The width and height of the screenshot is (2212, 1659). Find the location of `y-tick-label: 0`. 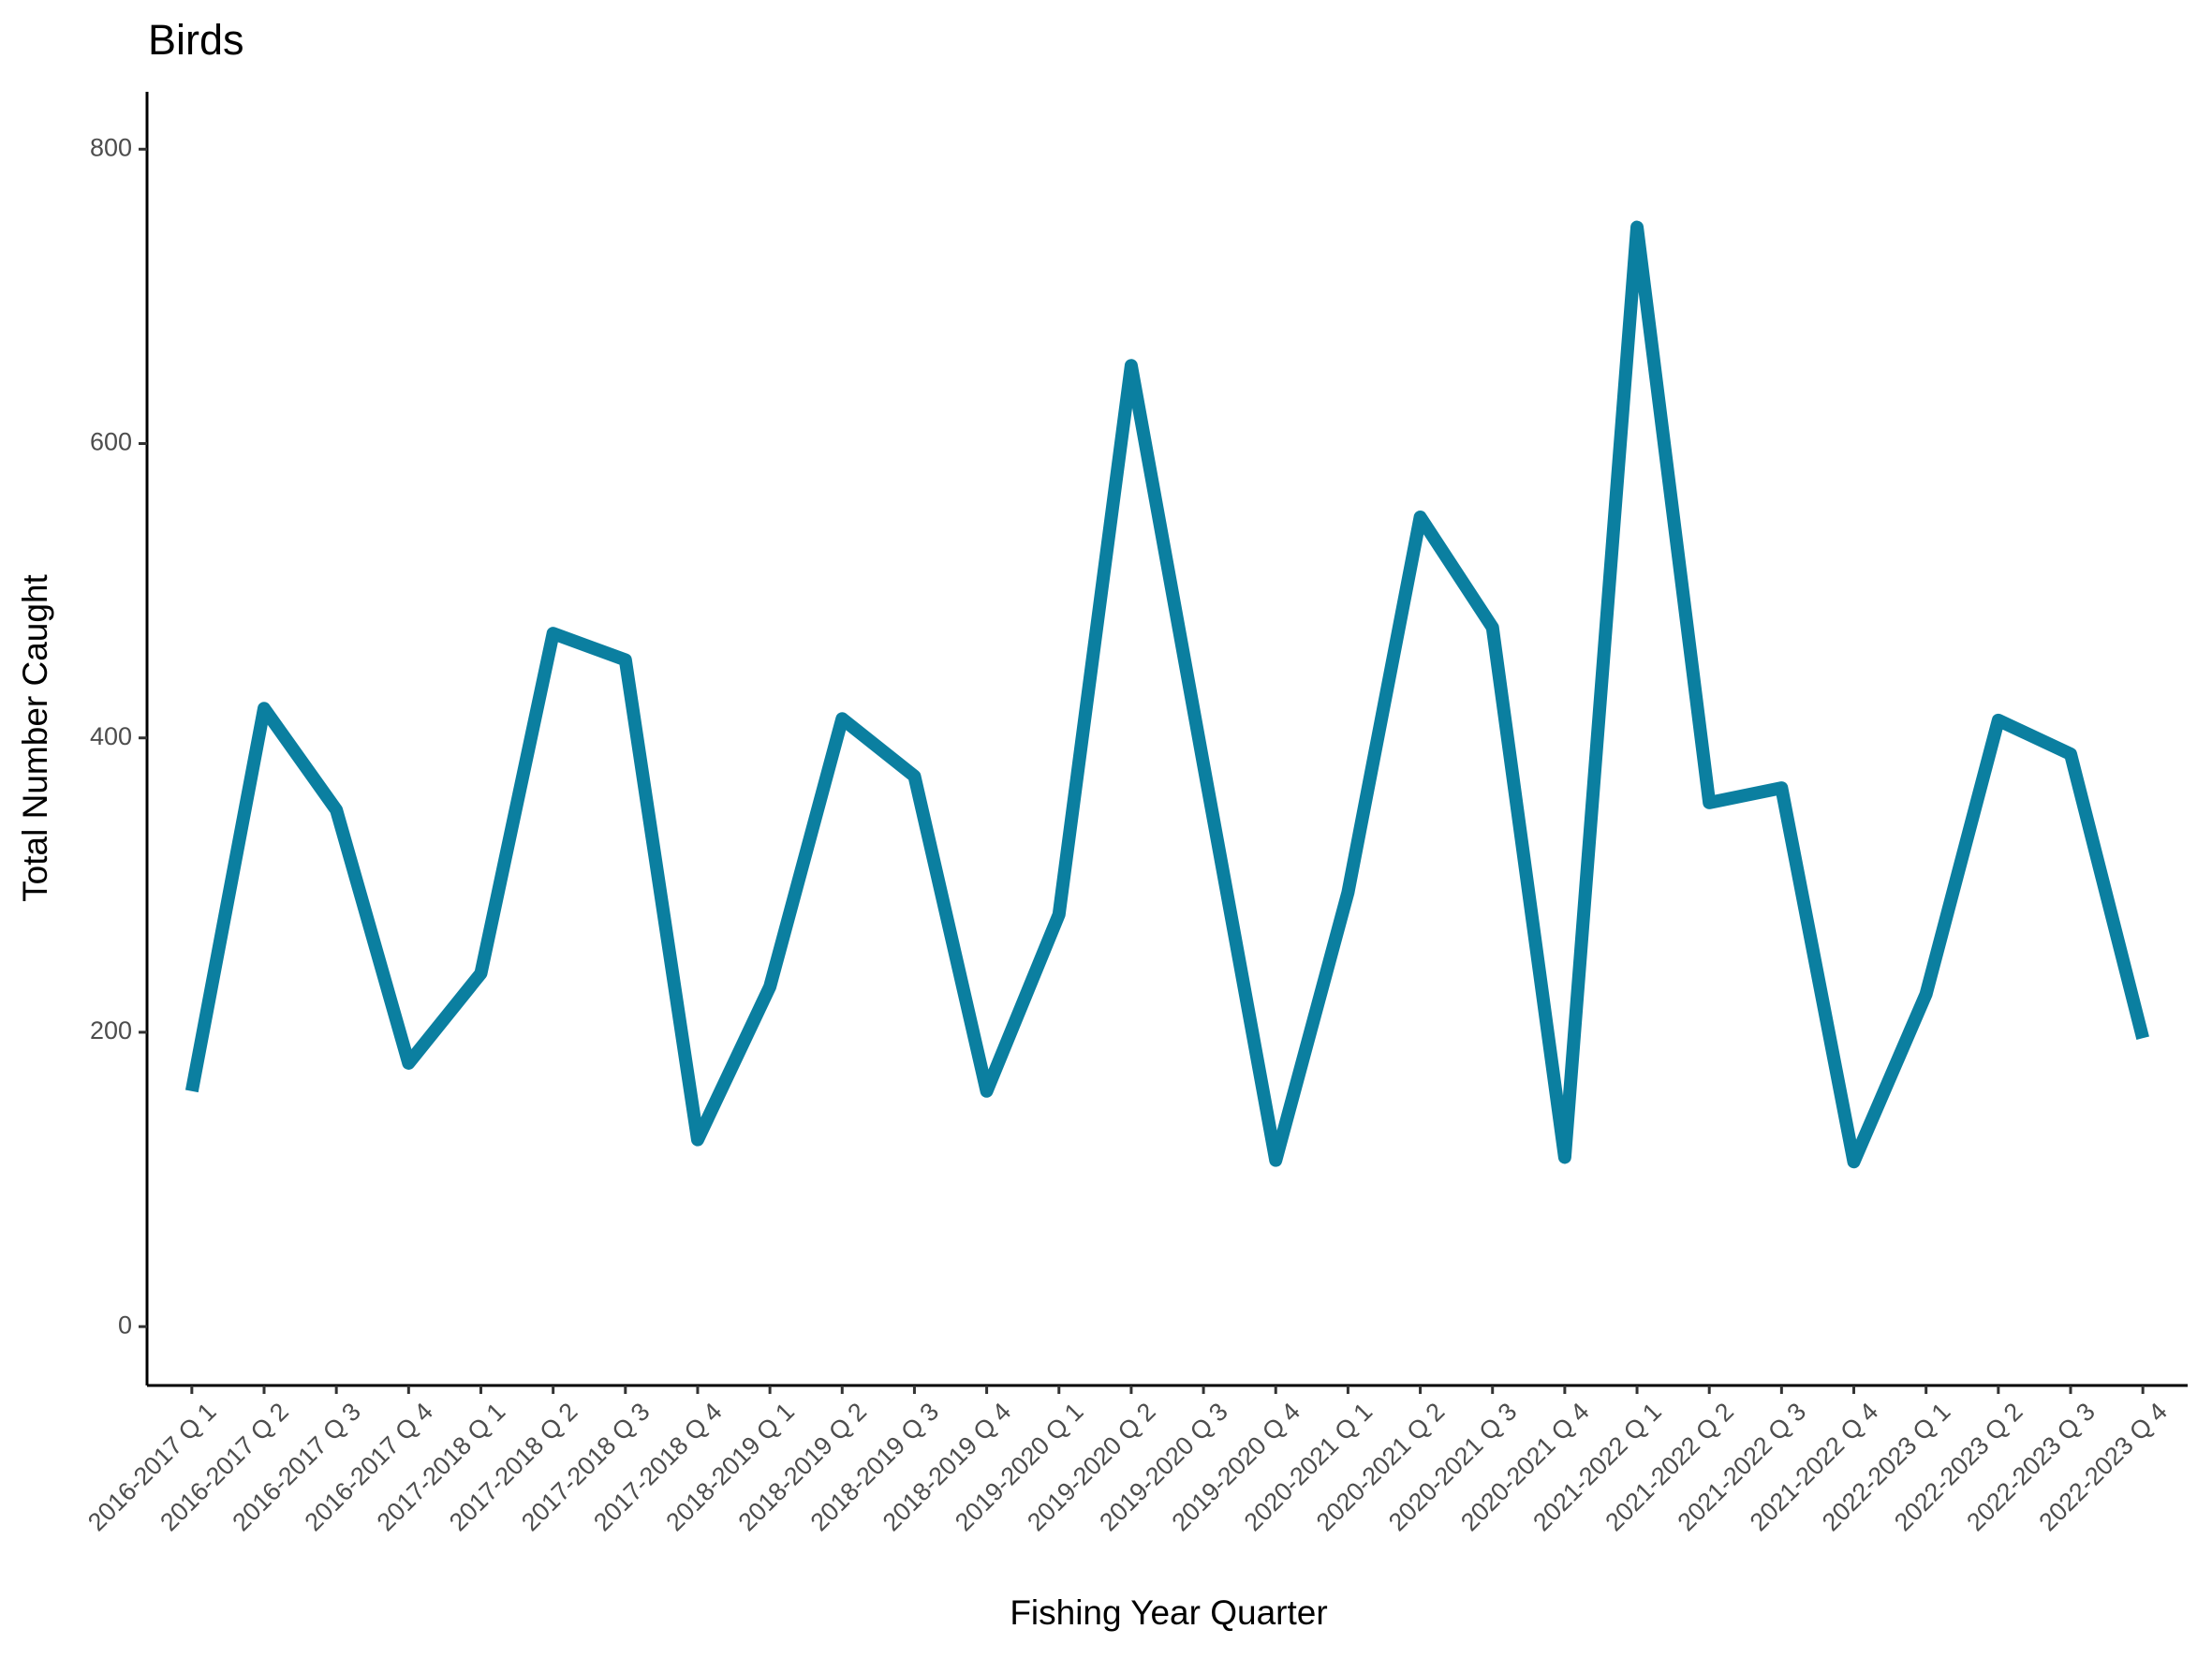

y-tick-label: 0 is located at coordinates (125, 1325).